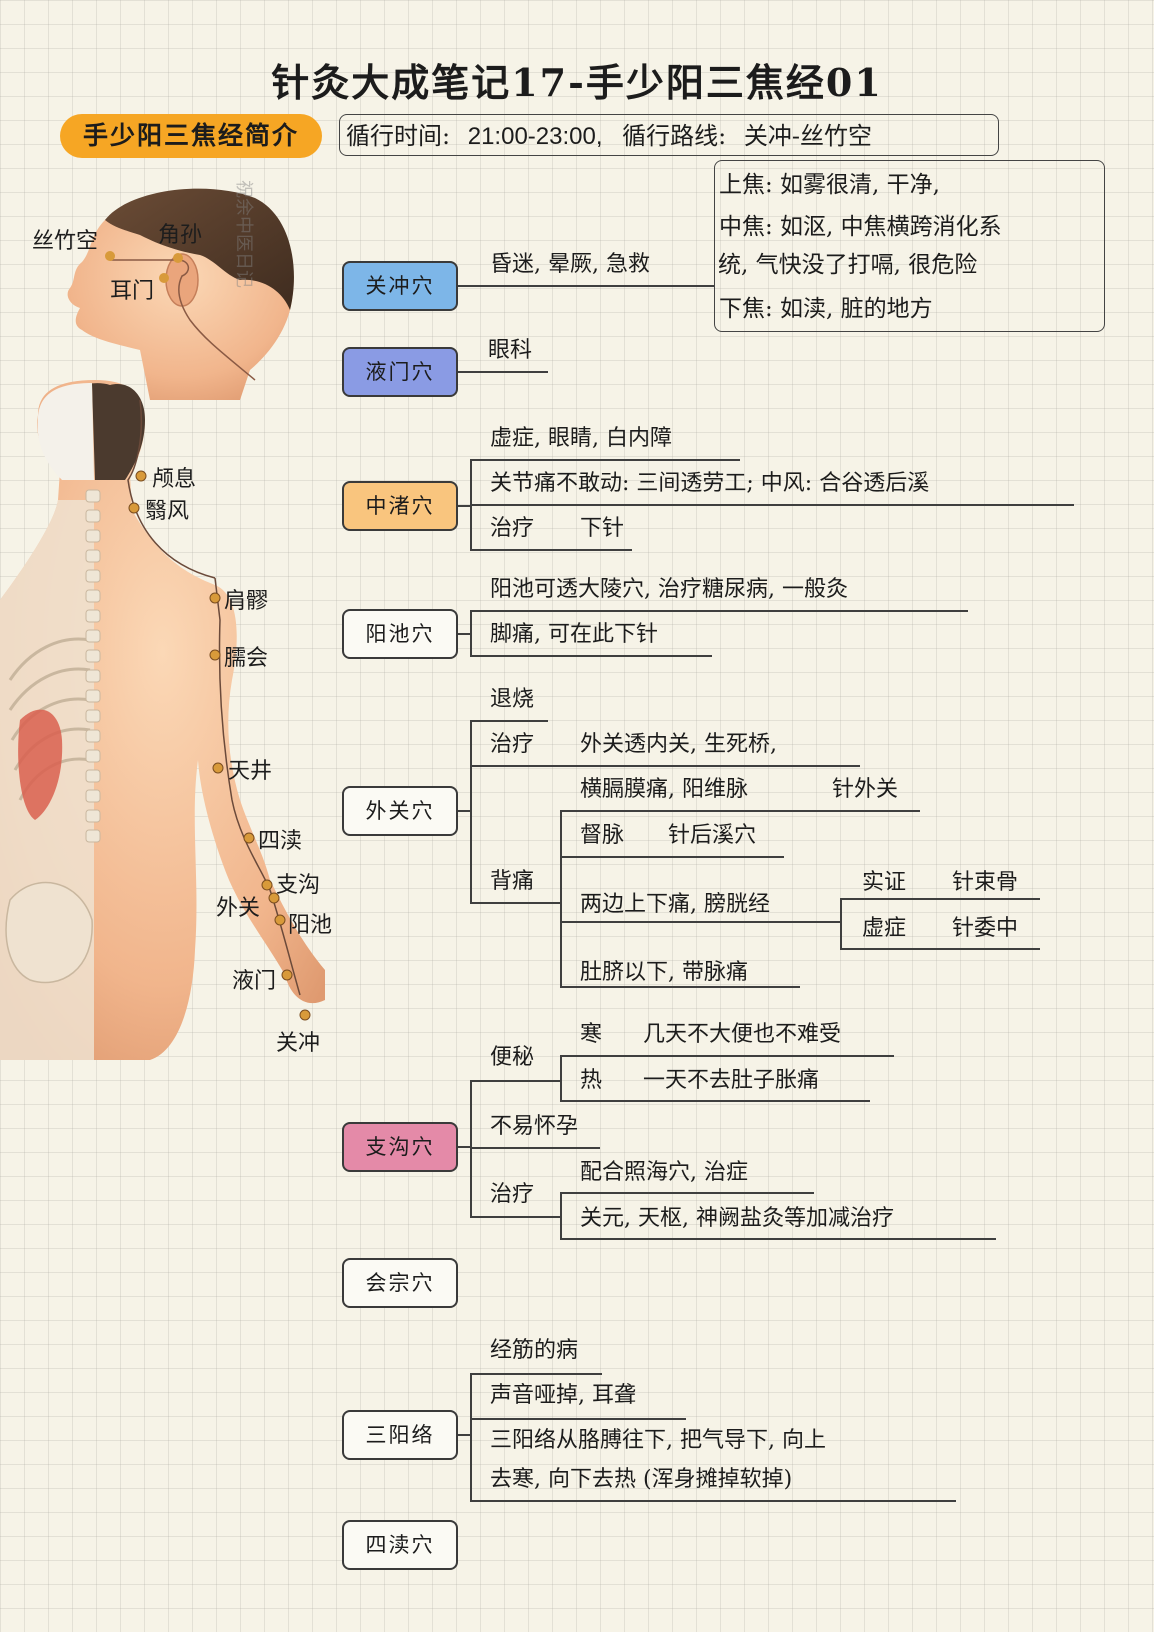 Image resolution: width=1154 pixels, height=1632 pixels. I want to click on cycle-info-box: 循行时间: 21:00-23:00, 循行路线: 关冲-丝竹空, so click(669, 135).